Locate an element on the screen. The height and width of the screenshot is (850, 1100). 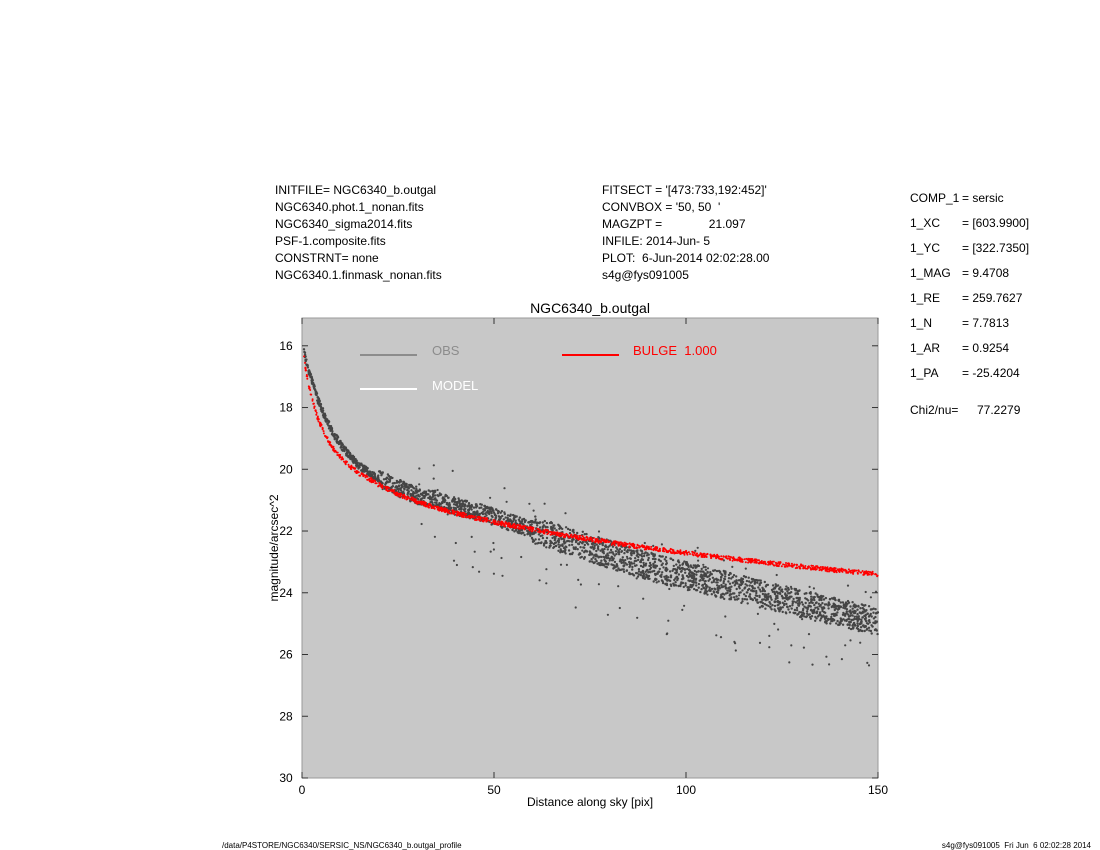
legend-model-label: MODEL is located at coordinates (455, 385).